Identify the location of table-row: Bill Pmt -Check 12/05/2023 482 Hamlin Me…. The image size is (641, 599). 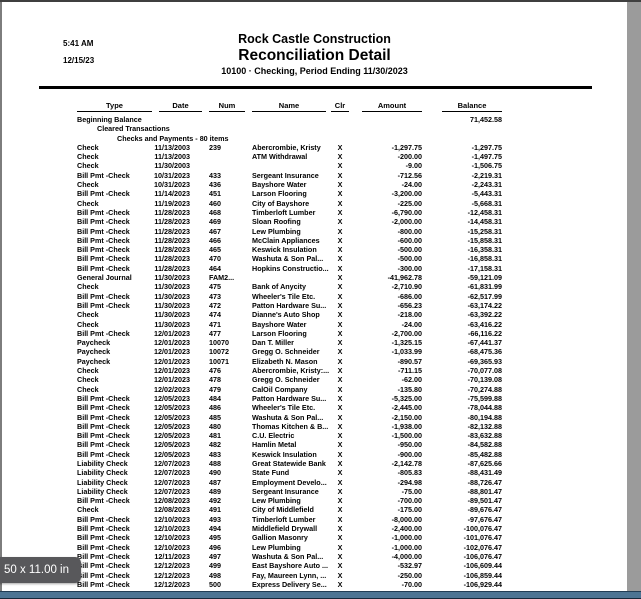
(283, 444).